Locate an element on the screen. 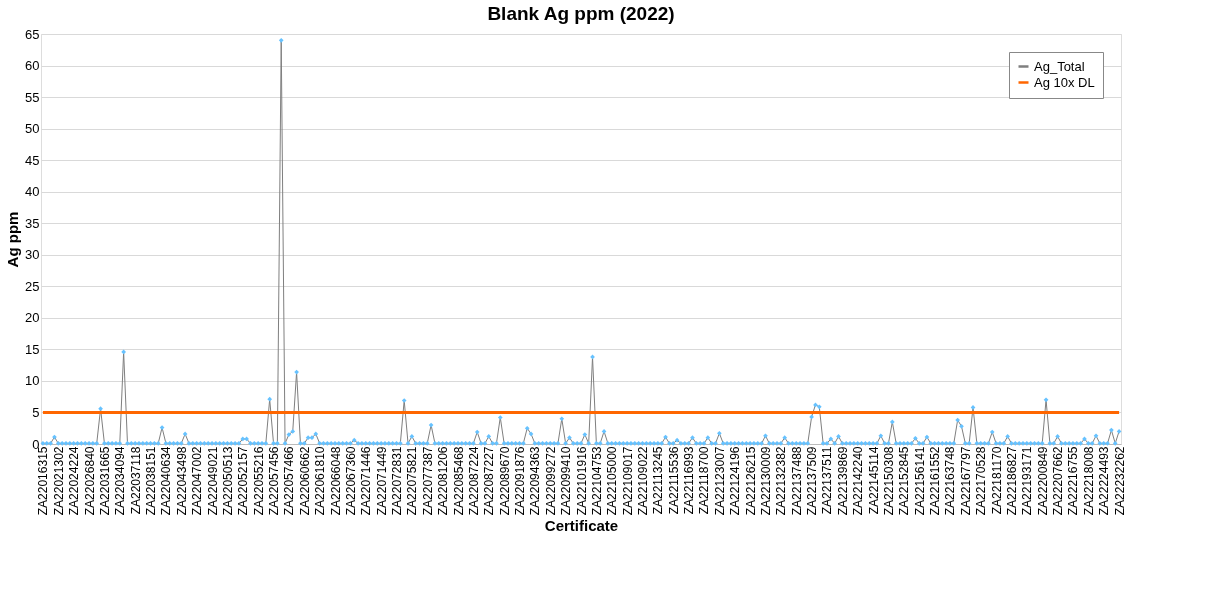 The height and width of the screenshot is (609, 1209). x-tick-label: ZA22207662 is located at coordinates (1058, 481).